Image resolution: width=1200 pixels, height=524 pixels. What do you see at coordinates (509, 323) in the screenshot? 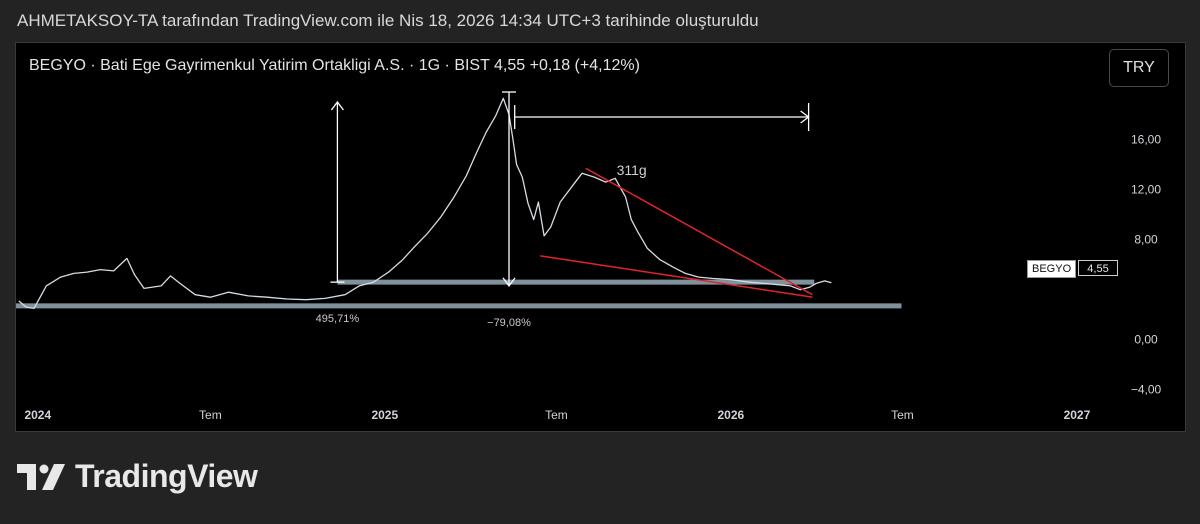
I see `price-range-label: −79,08%` at bounding box center [509, 323].